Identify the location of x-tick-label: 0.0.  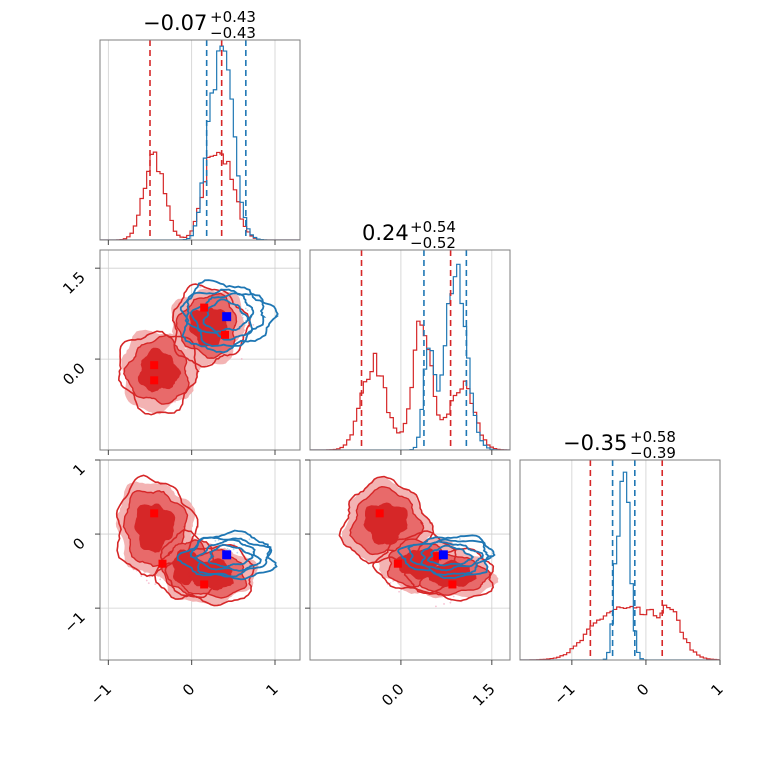
(393, 695).